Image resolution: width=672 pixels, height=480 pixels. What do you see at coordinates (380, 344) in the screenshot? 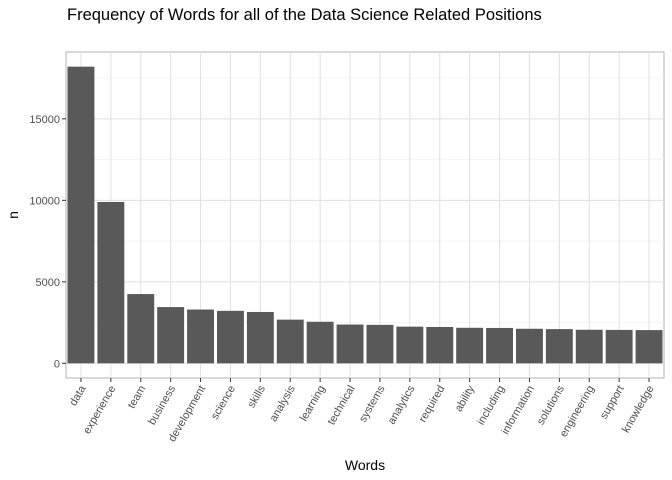
I see `bar-systems` at bounding box center [380, 344].